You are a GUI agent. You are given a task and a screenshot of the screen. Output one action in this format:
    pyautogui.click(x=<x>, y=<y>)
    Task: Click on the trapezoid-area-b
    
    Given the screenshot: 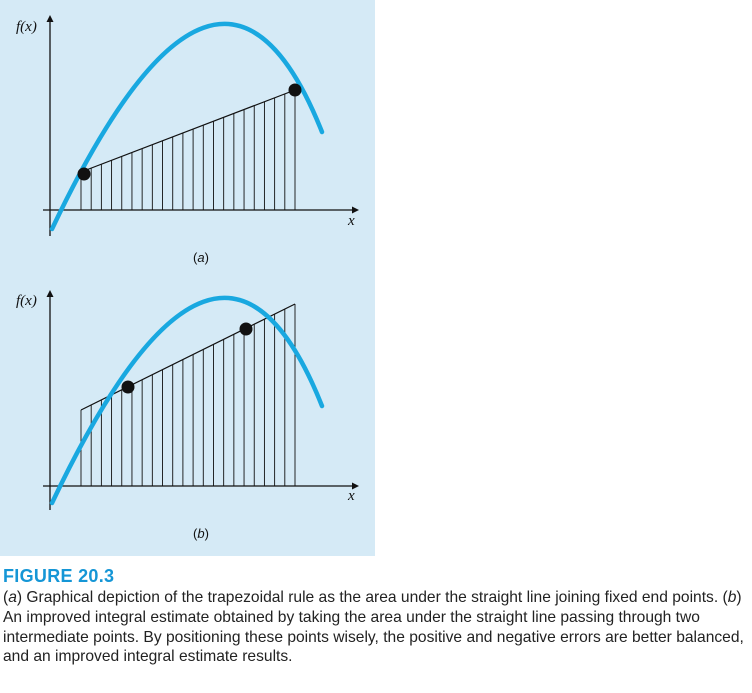 What is the action you would take?
    pyautogui.click(x=188, y=394)
    